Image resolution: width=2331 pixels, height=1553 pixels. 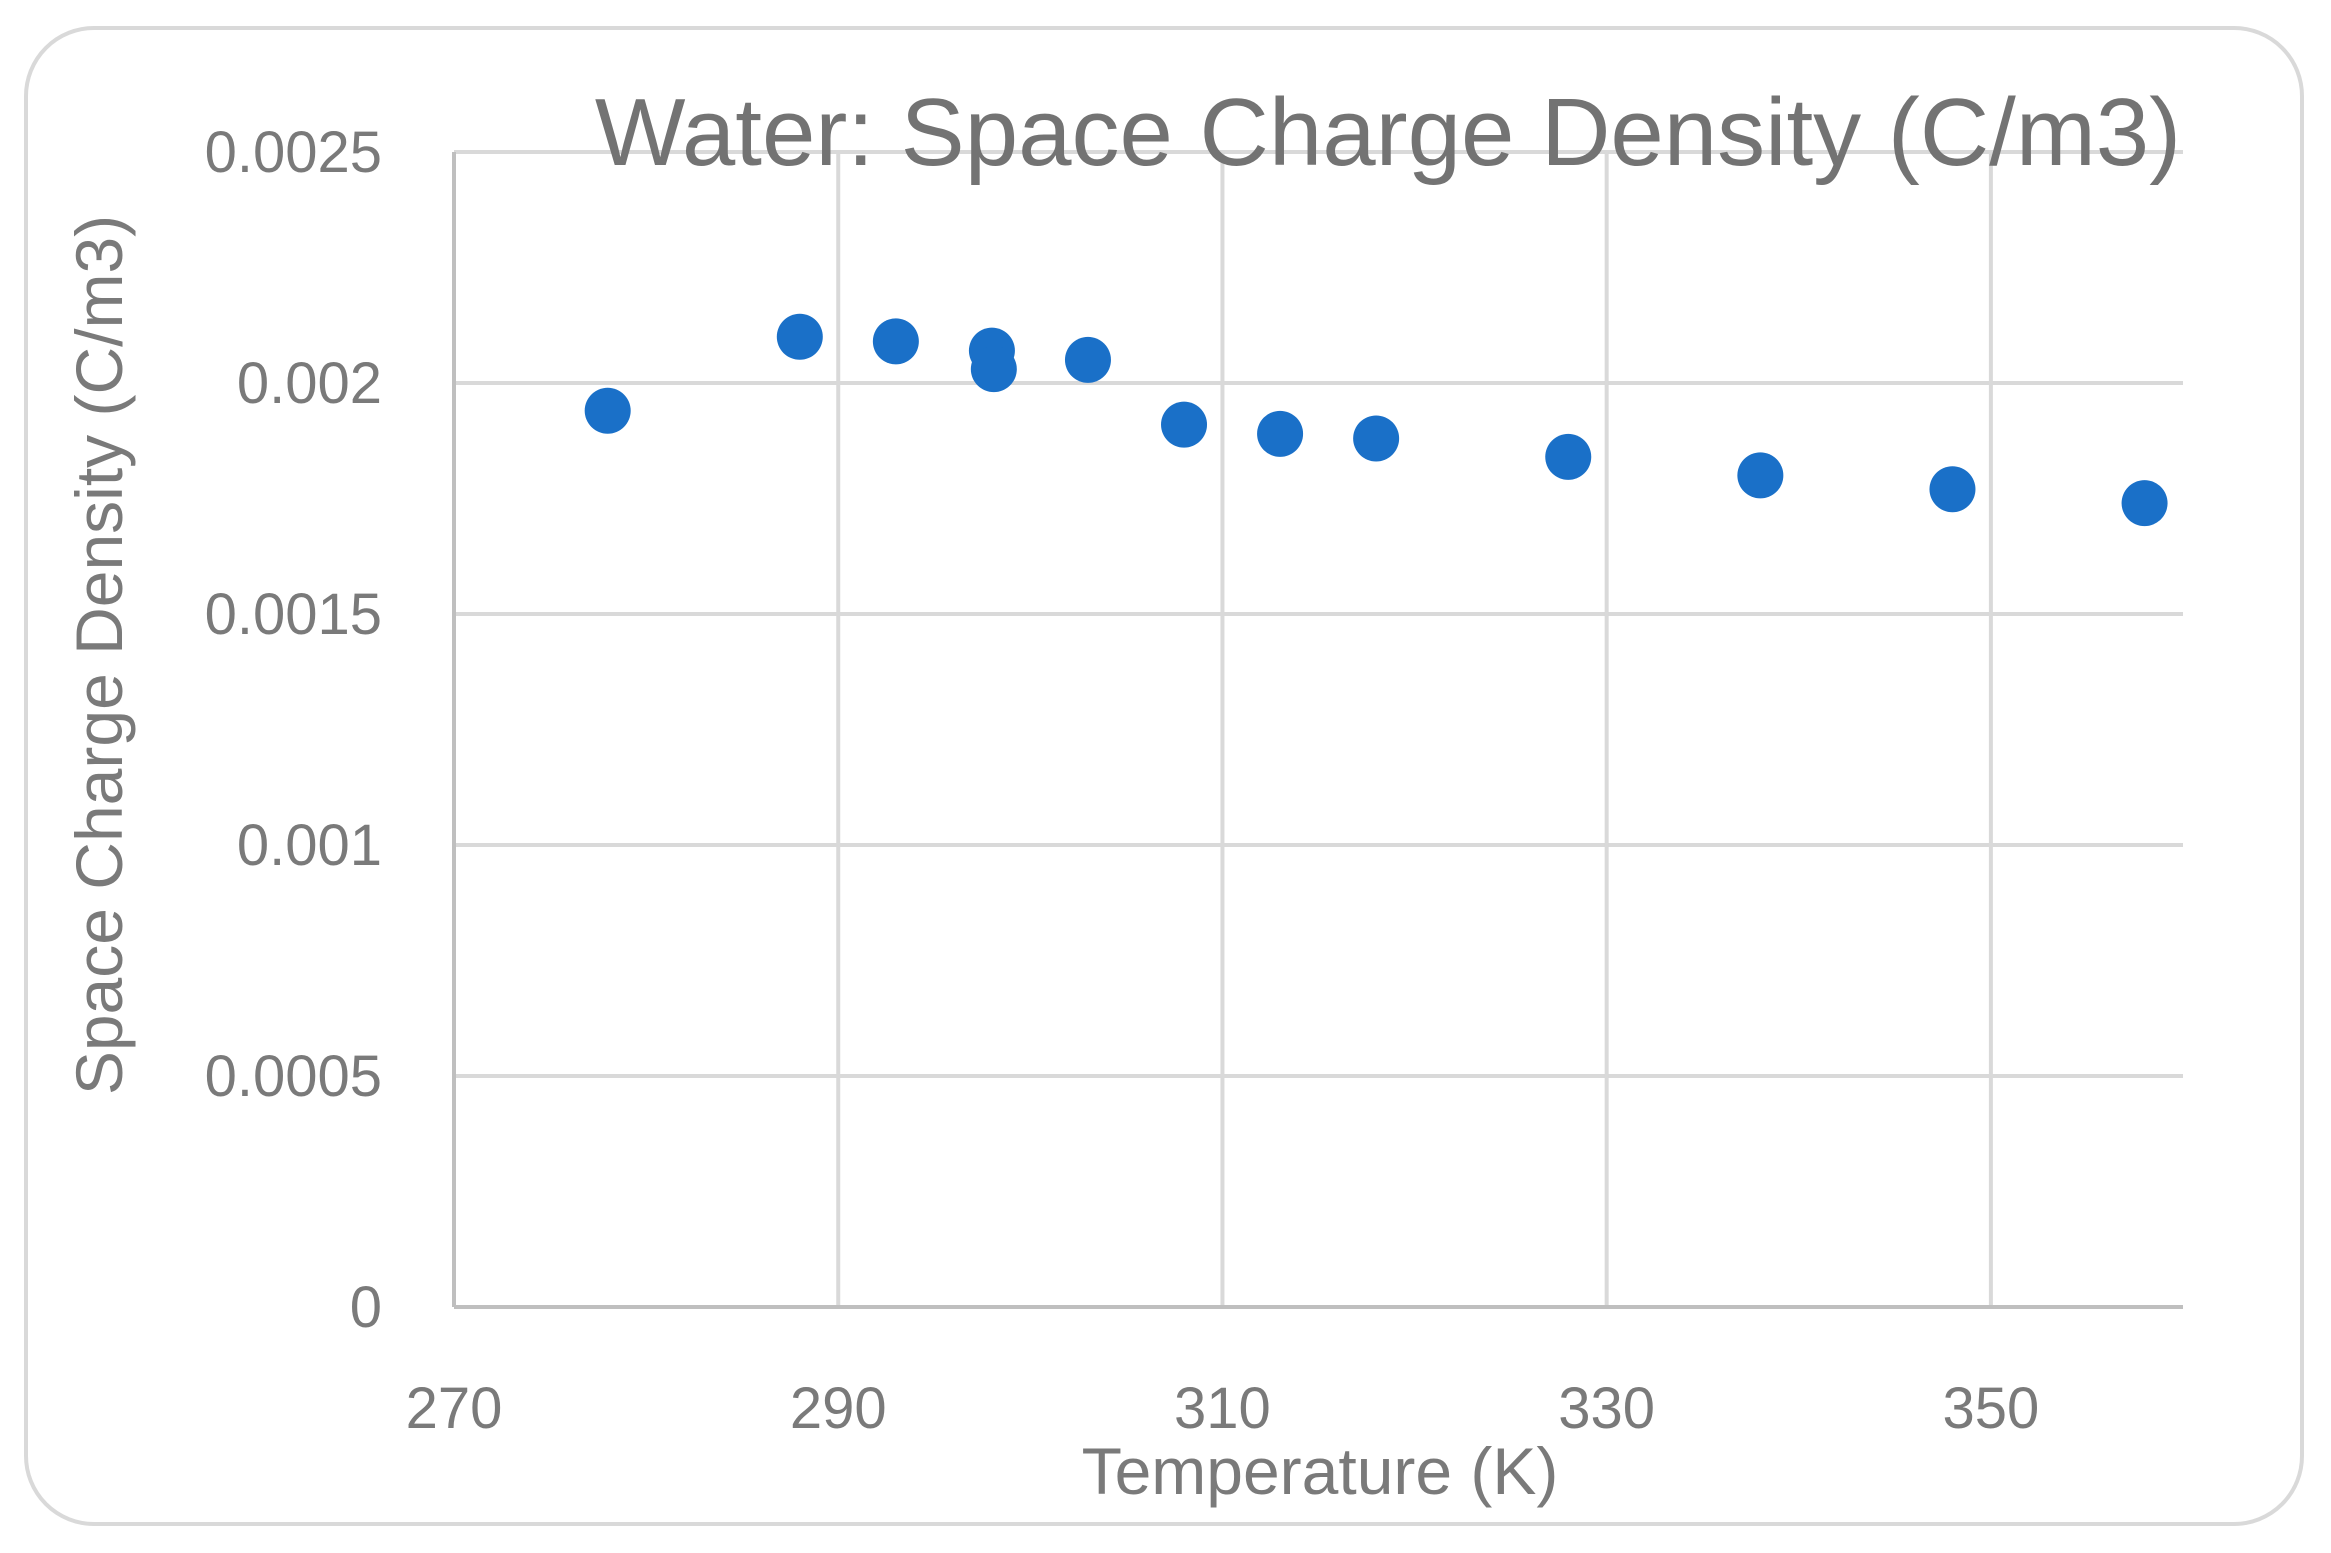 What do you see at coordinates (293, 1076) in the screenshot?
I see `y-tick-label: 0.0005` at bounding box center [293, 1076].